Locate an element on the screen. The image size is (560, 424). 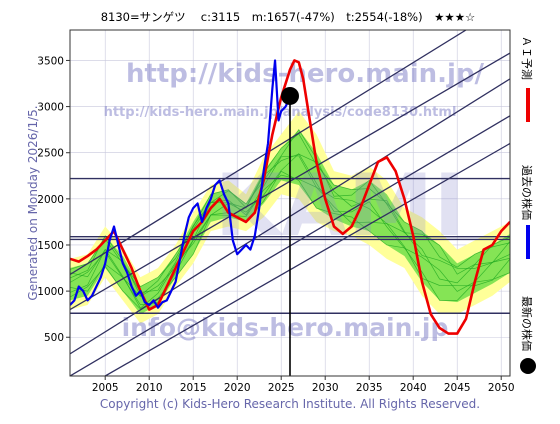
generated-date-label: Generated on Monday 2026/1/5. is located at coordinates (33, 202).